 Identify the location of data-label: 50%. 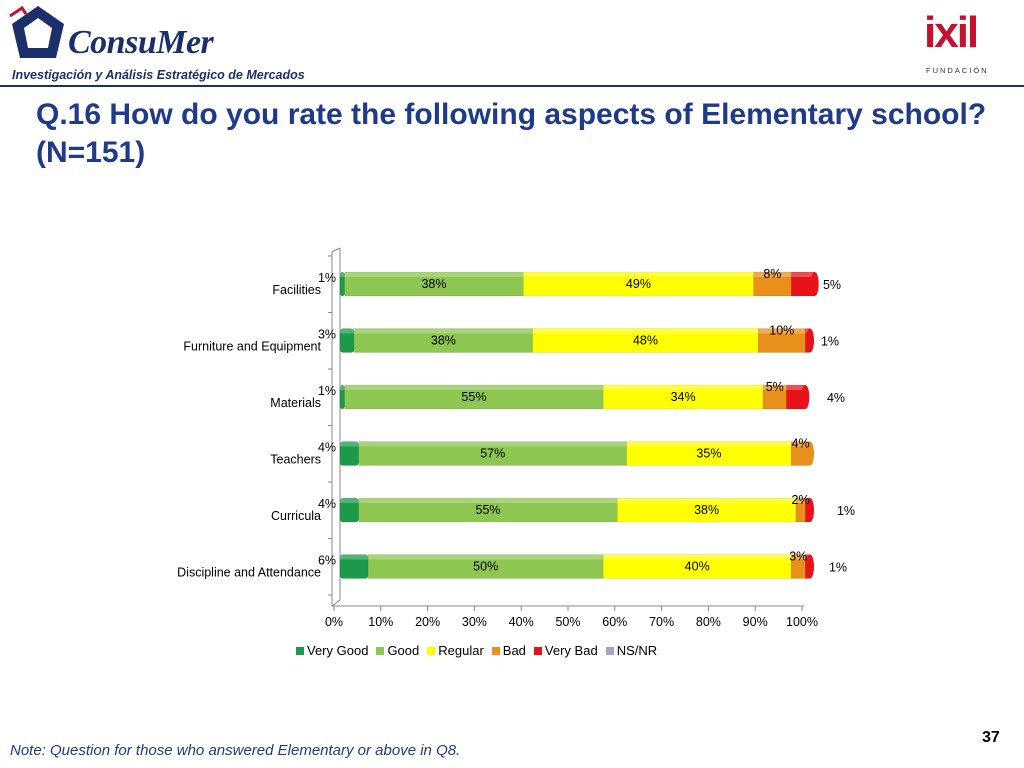
(485, 567).